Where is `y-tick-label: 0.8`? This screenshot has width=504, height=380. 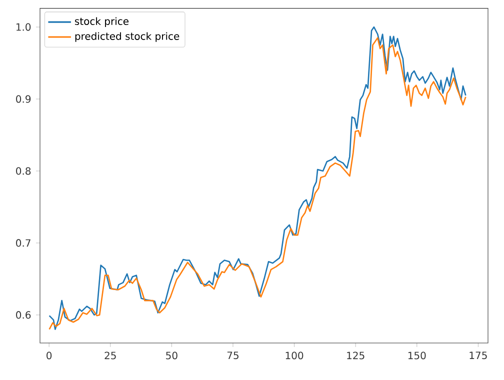 y-tick-label: 0.8 is located at coordinates (23, 171).